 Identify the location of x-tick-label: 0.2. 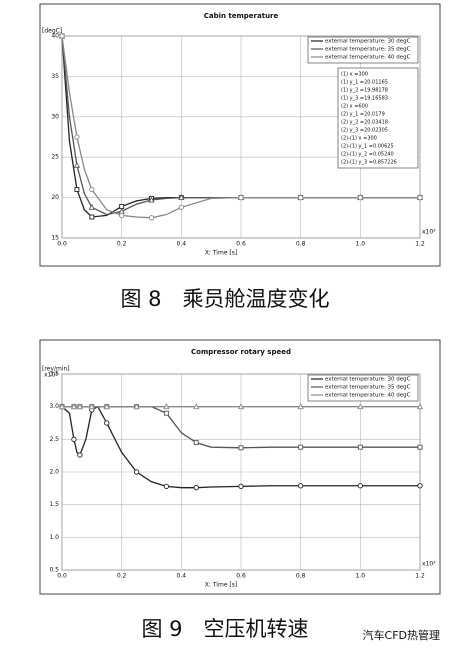
(122, 576).